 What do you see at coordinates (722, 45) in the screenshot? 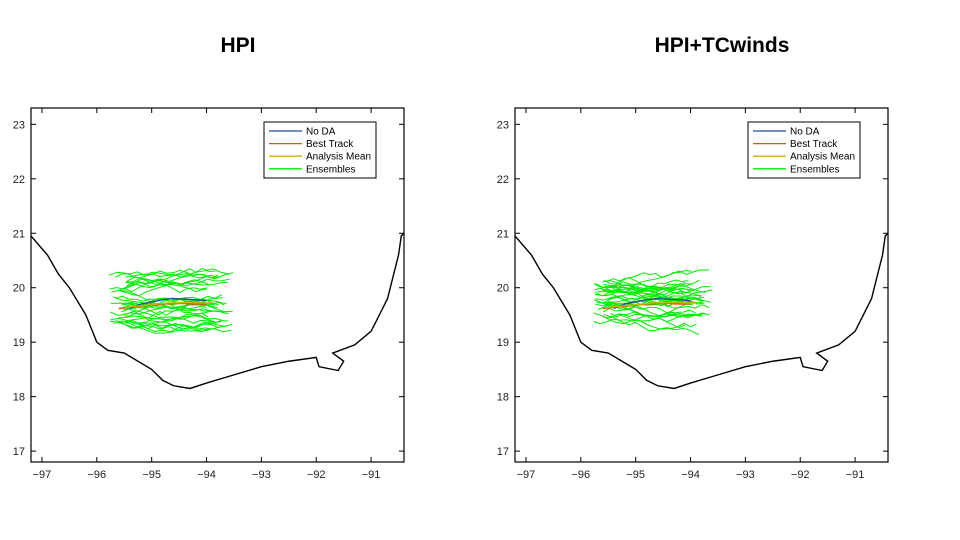
I see `panel-title-hpi-tcwinds: HPI+TCwinds` at bounding box center [722, 45].